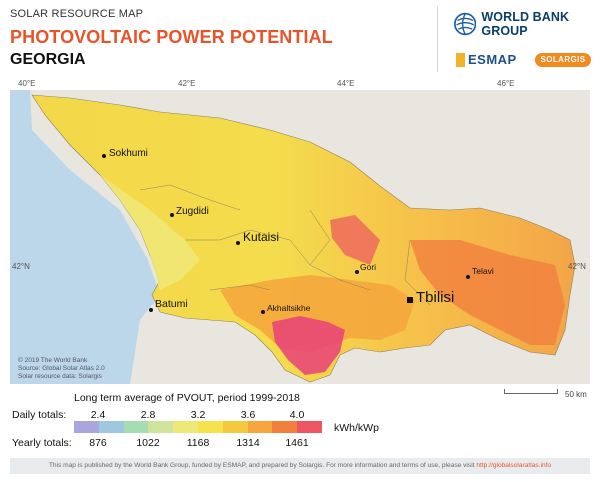  I want to click on legend-daily-value: 3.6, so click(248, 415).